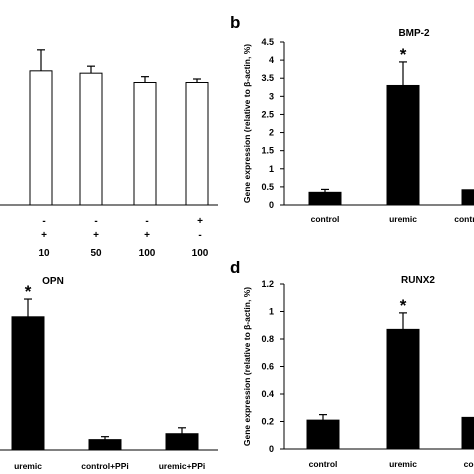 This screenshot has height=474, width=474. I want to click on panel-d-significance-star: *, so click(403, 305).